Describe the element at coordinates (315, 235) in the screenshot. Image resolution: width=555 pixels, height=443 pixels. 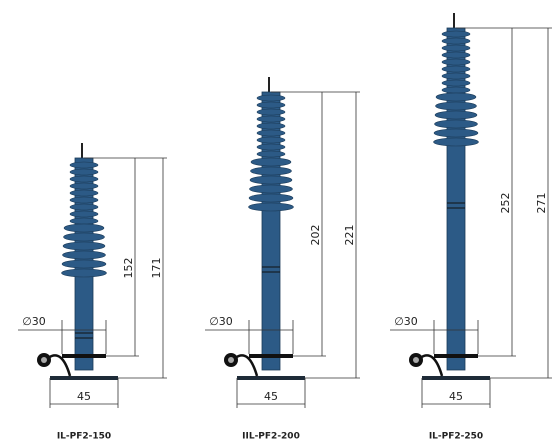
I see `dim-inner-label: 202` at that location.